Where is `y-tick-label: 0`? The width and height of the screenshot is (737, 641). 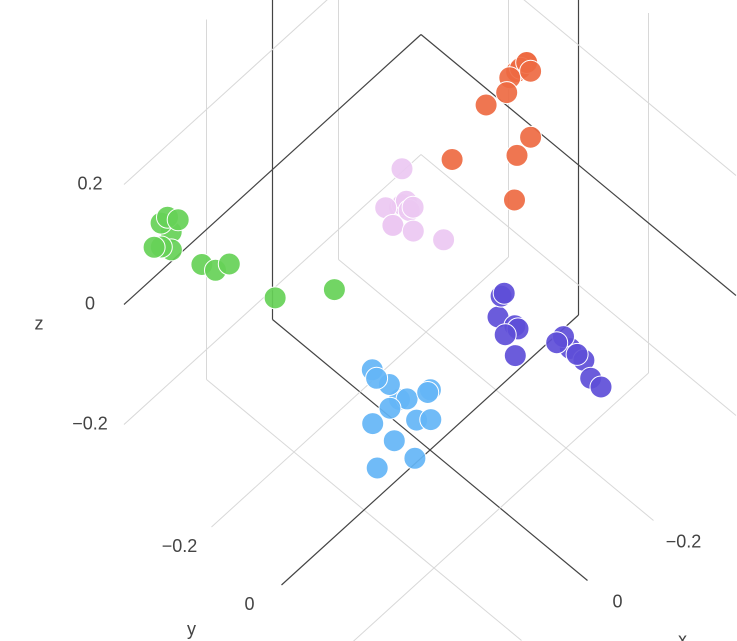 y-tick-label: 0 is located at coordinates (249, 604).